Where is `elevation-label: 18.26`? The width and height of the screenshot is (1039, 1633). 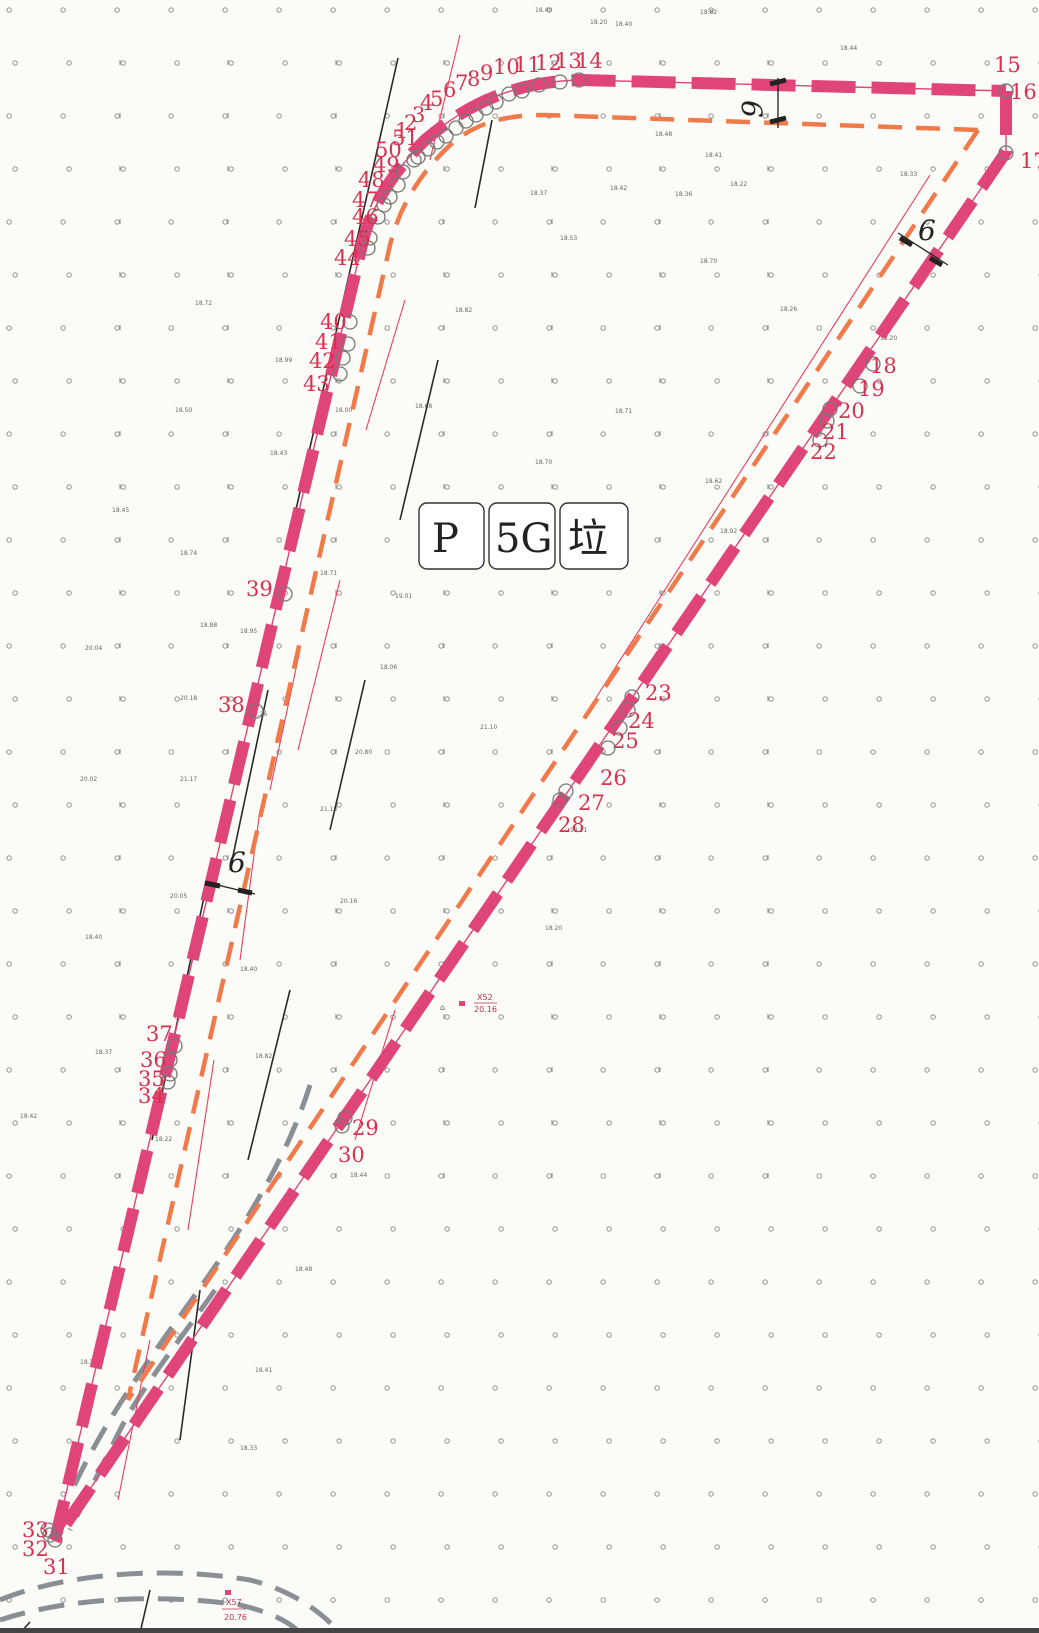
elevation-label: 18.26 is located at coordinates (788, 309).